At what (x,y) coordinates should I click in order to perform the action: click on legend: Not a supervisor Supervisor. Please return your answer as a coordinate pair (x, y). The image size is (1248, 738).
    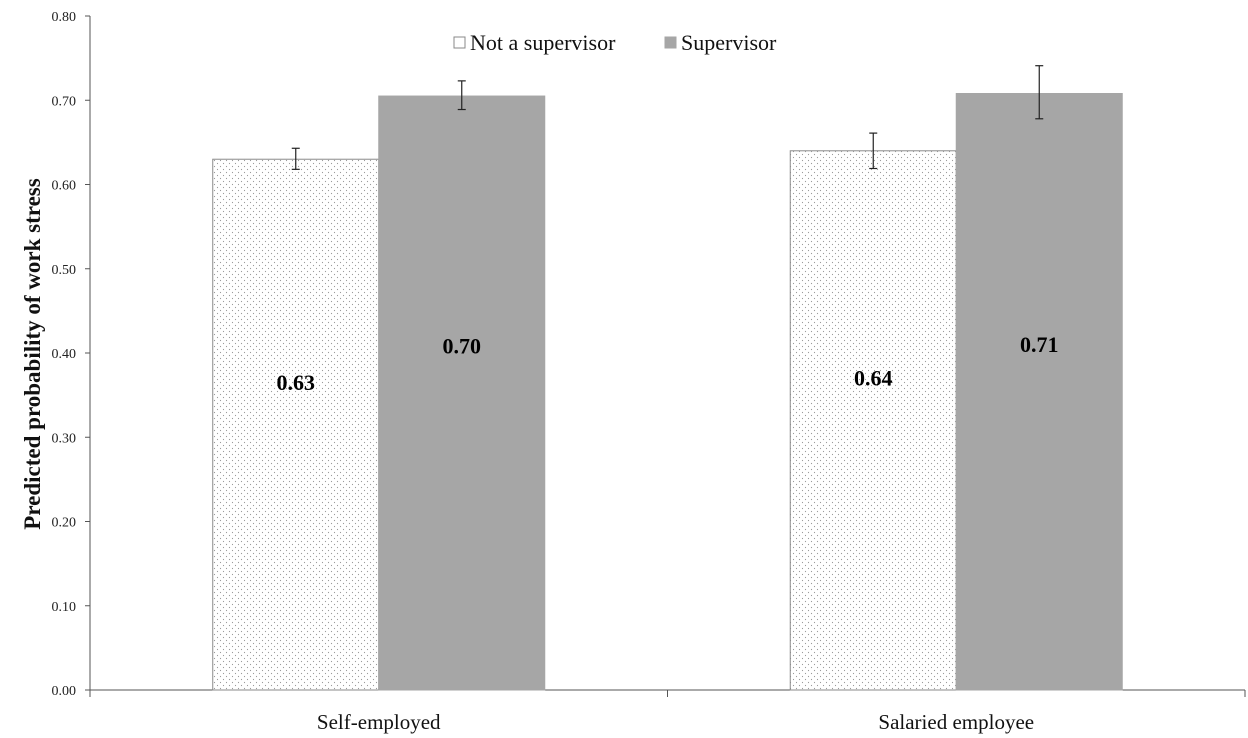
    Looking at the image, I should click on (615, 42).